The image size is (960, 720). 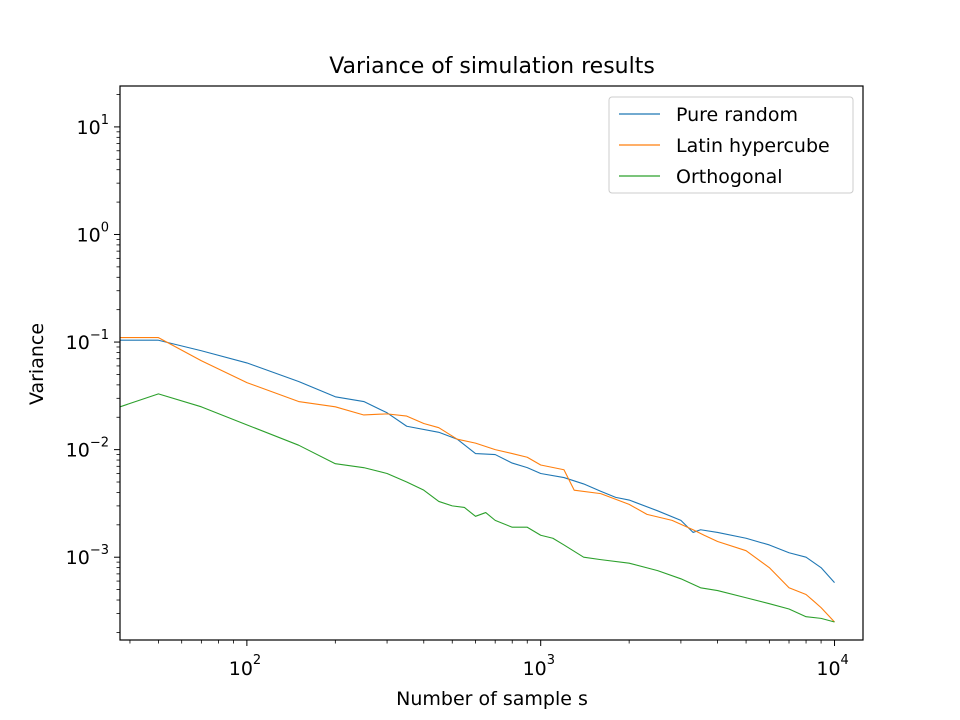 What do you see at coordinates (99, 550) in the screenshot?
I see `y-tick-exponent: −3` at bounding box center [99, 550].